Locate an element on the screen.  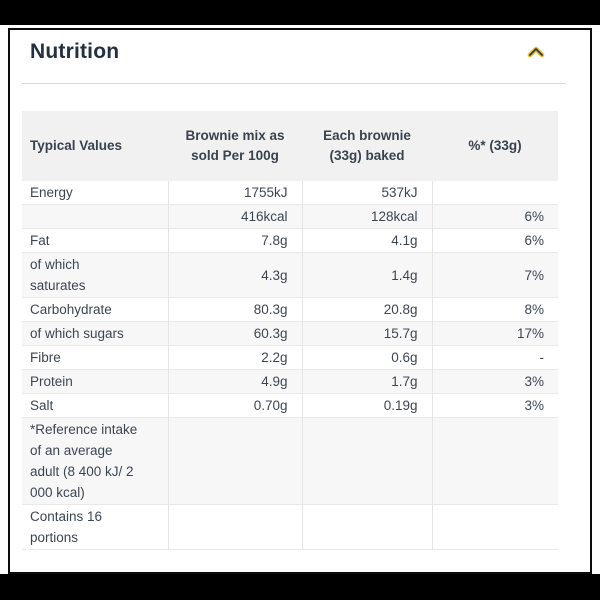
table-row: Fibre 2.2g 0.6g - is located at coordinates (290, 357).